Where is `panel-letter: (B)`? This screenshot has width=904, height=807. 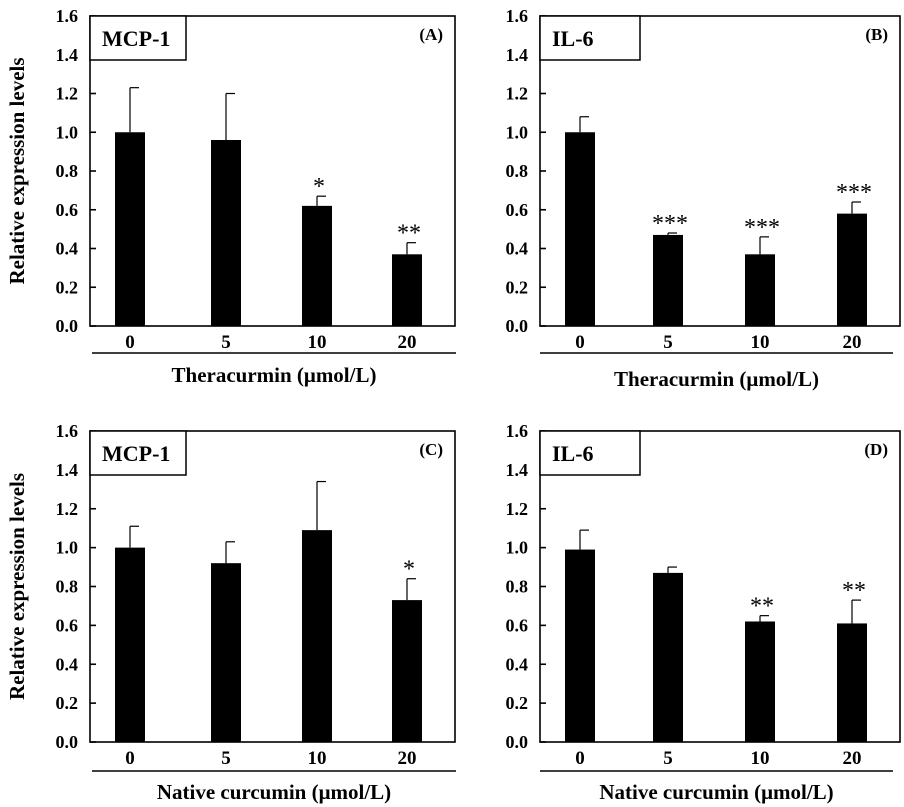 panel-letter: (B) is located at coordinates (876, 34).